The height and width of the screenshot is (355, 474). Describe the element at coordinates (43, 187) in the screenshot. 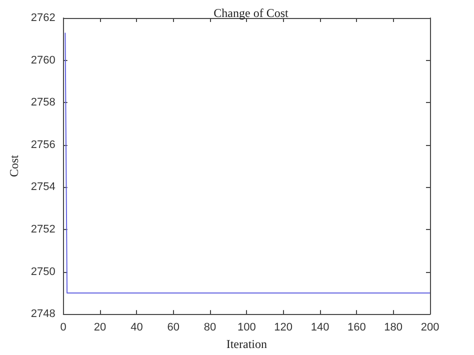

I see `y-tick-label: 2754` at that location.